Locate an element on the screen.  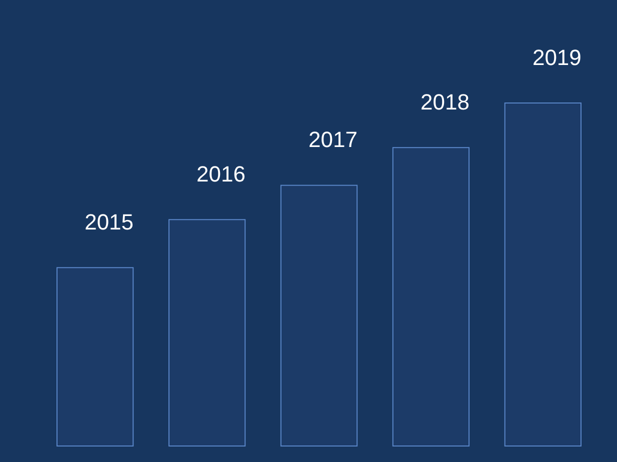
x-tick-label: 2018 is located at coordinates (445, 101).